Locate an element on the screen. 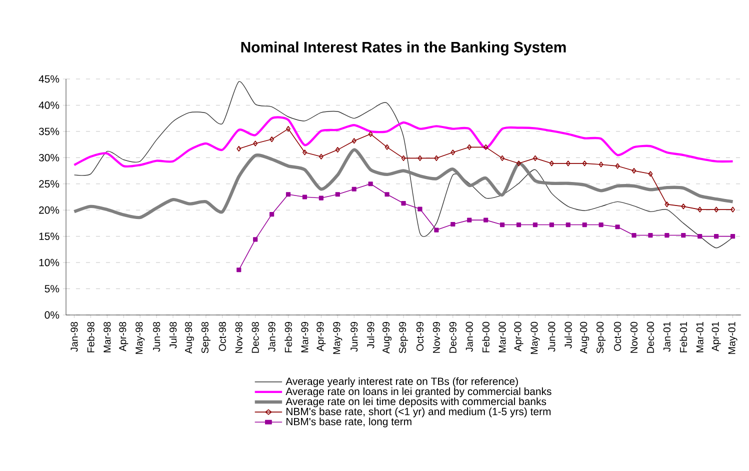  x-tick-label: Nov-00 is located at coordinates (634, 337).